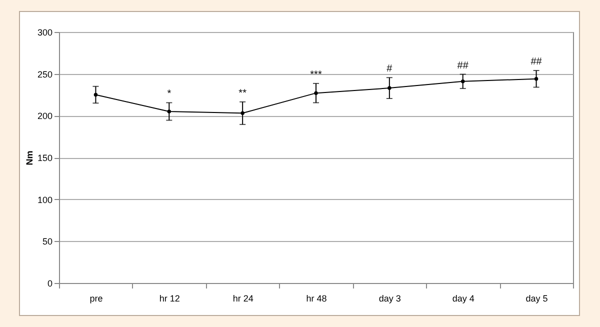 The width and height of the screenshot is (600, 327). I want to click on y-tick-label: 150, so click(44, 158).